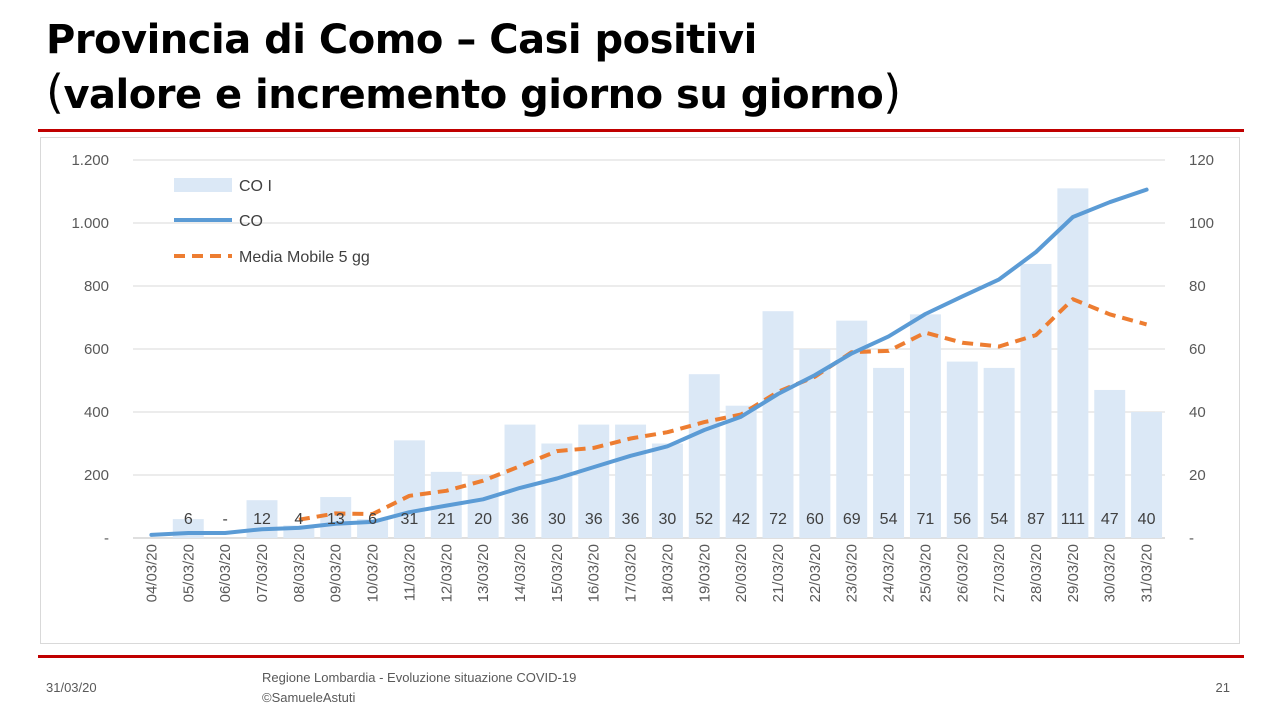 The width and height of the screenshot is (1280, 720). I want to click on bar-data-label: 4, so click(298, 519).